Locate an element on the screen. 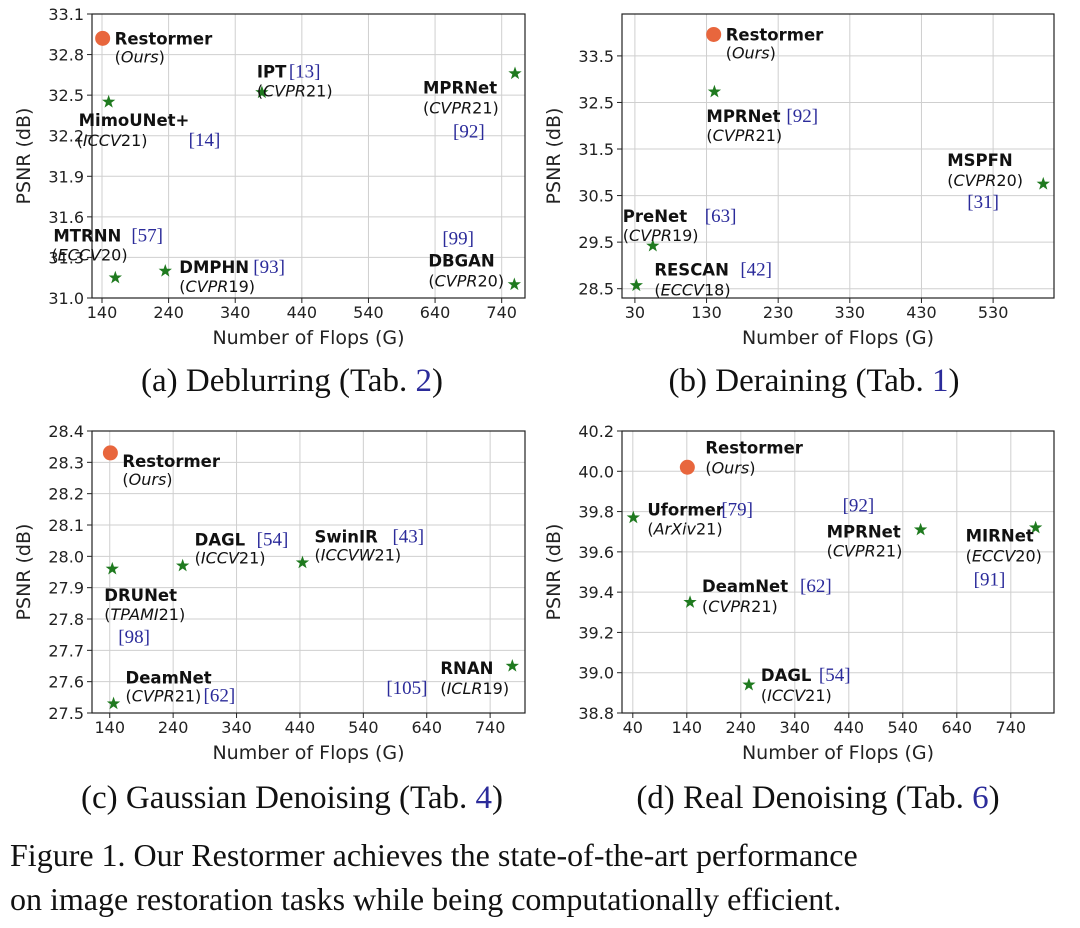 The width and height of the screenshot is (1080, 928). y-tick-label: 31.6 is located at coordinates (66, 217).